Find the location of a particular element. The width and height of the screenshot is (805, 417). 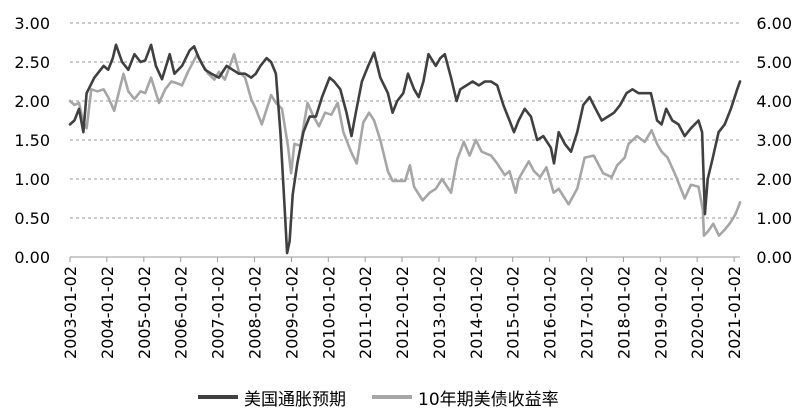

x-tick-label: 2013-01-02 is located at coordinates (439, 312).